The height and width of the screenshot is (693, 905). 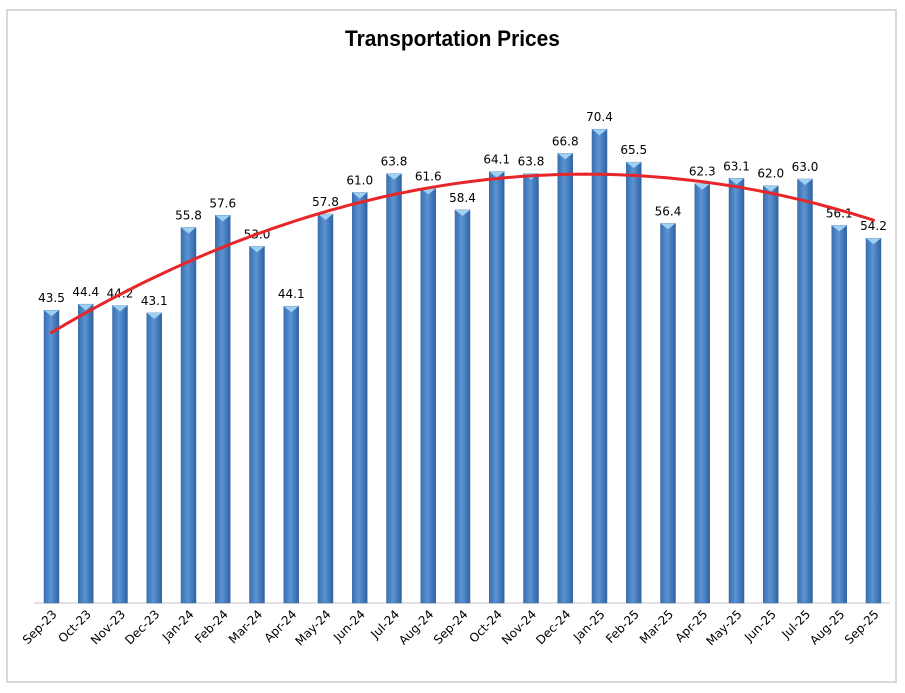 I want to click on x-tick-label: Nov-23, so click(x=108, y=627).